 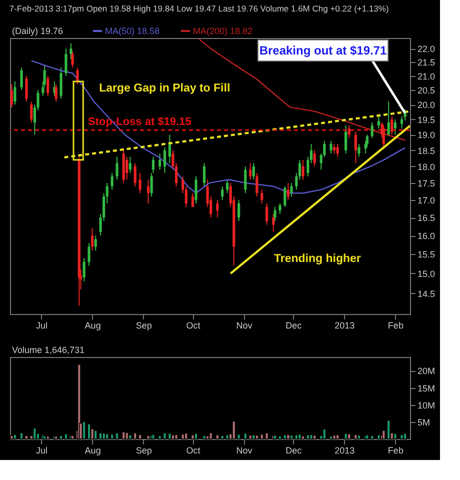 What do you see at coordinates (427, 200) in the screenshot?
I see `y-tick-label: 17.0` at bounding box center [427, 200].